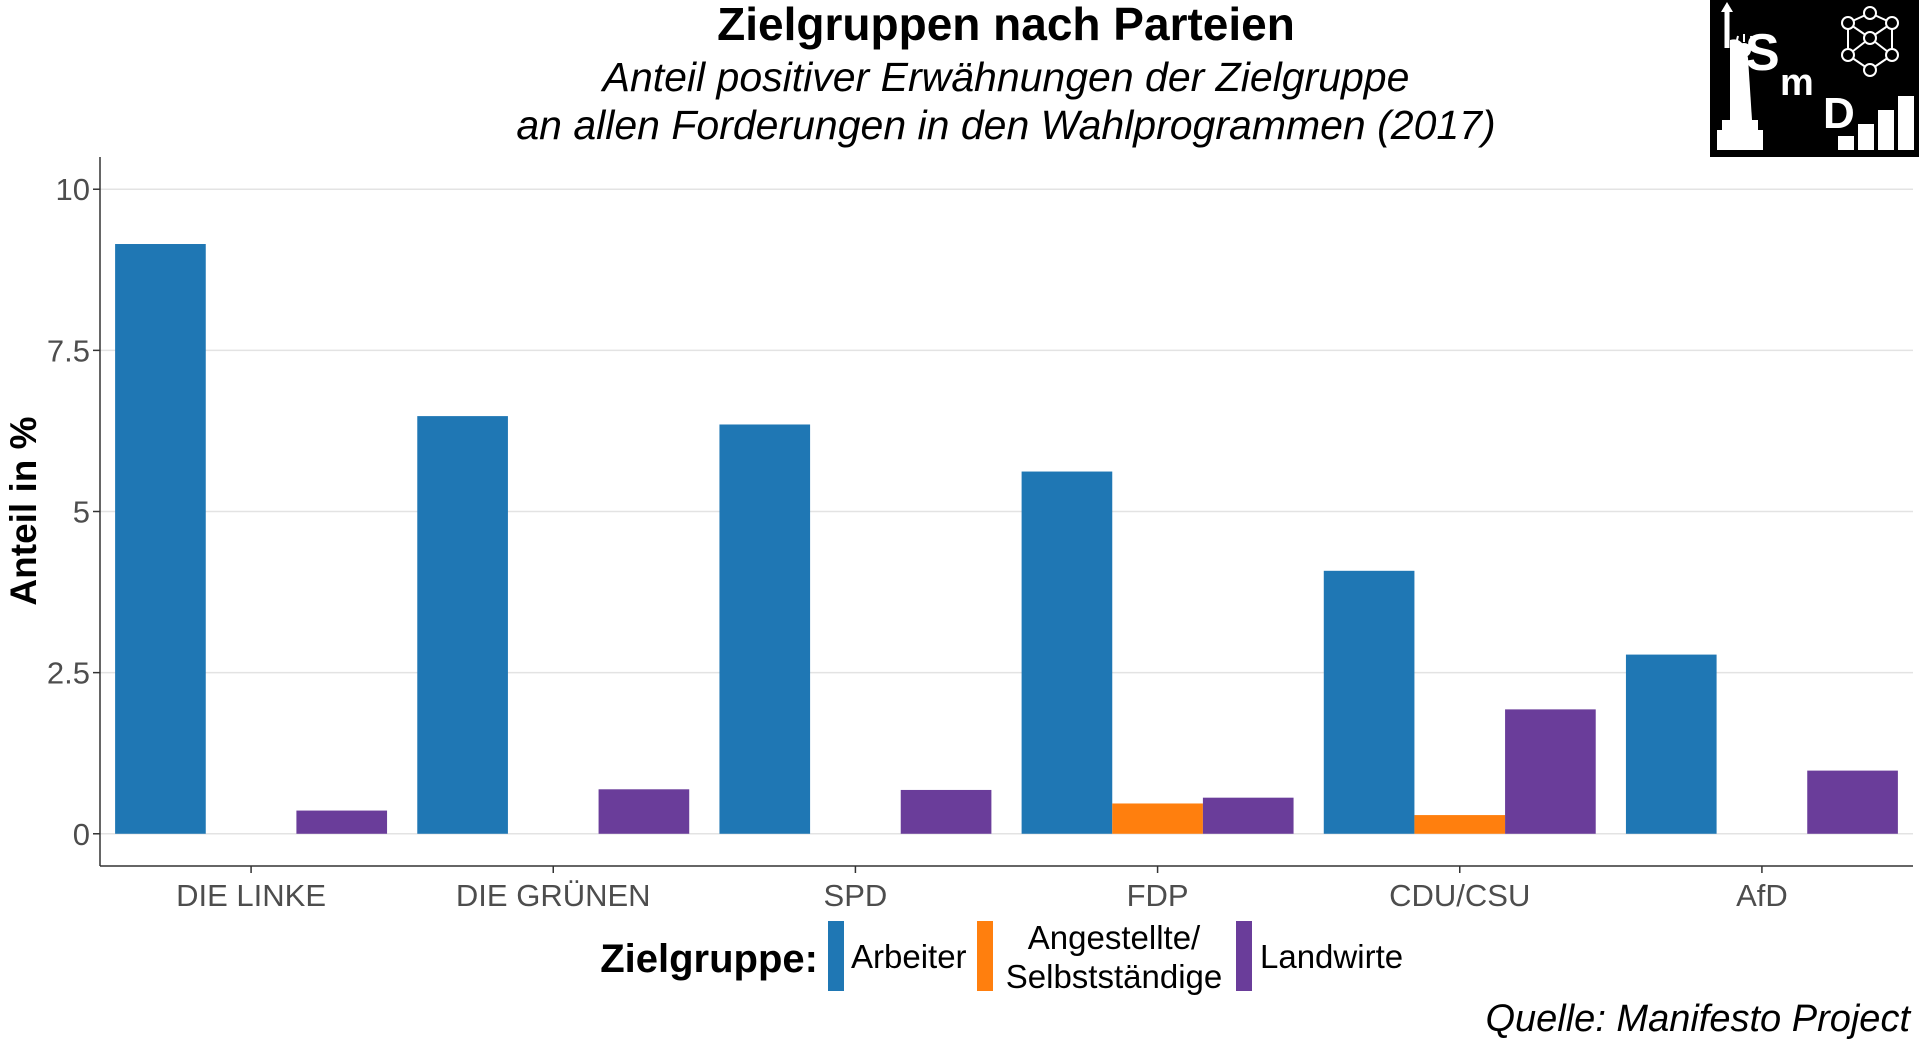 This screenshot has height=1046, width=1919. Describe the element at coordinates (1671, 744) in the screenshot. I see `bar-afd-arbeiter` at that location.